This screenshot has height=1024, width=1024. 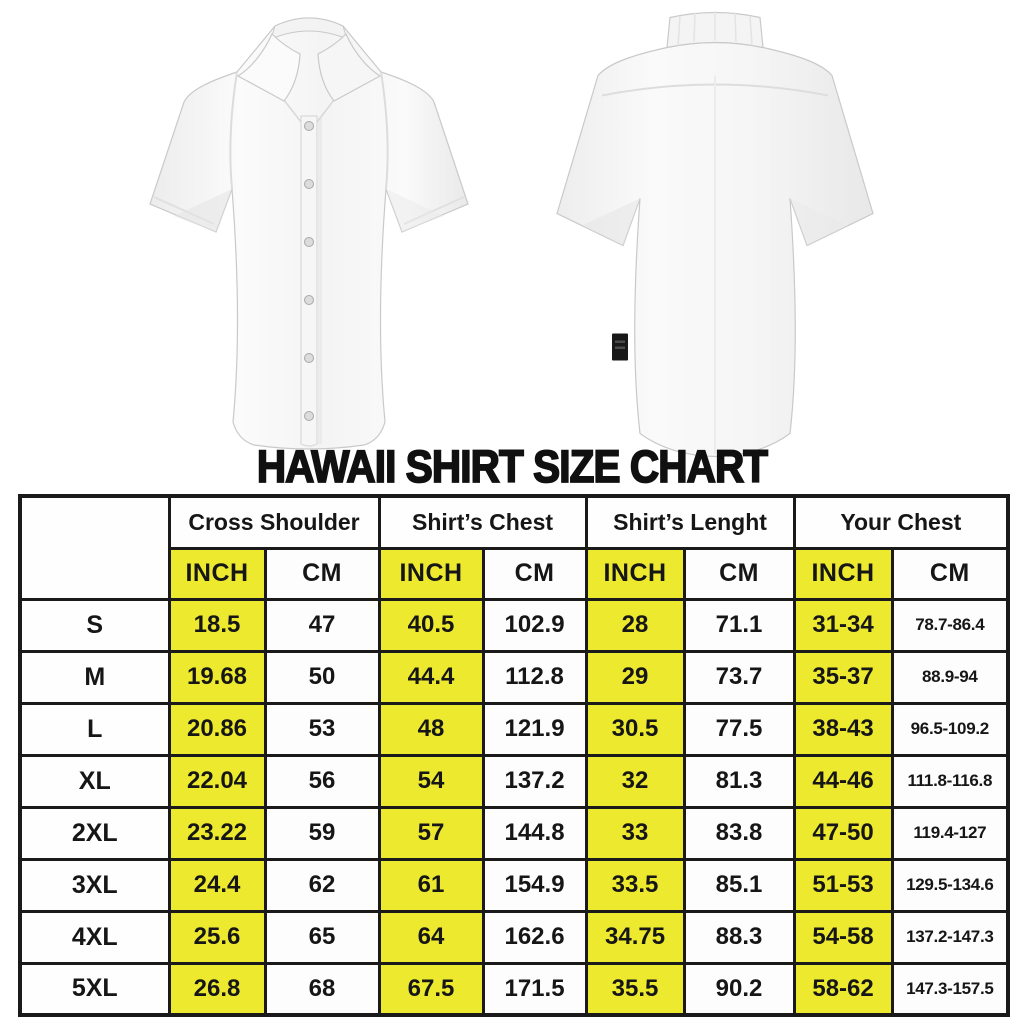 What do you see at coordinates (217, 781) in the screenshot?
I see `cell-inch: 22.04` at bounding box center [217, 781].